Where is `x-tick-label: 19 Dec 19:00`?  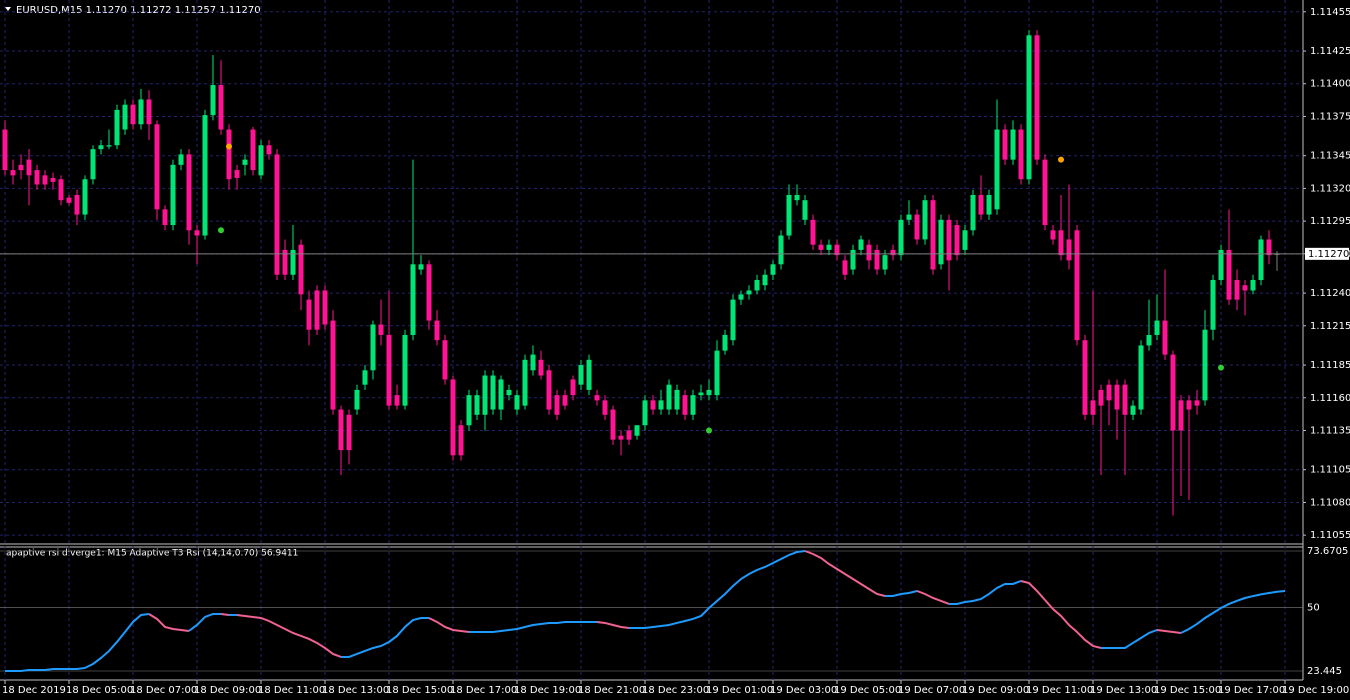
x-tick-label: 19 Dec 19:00 is located at coordinates (1315, 690).